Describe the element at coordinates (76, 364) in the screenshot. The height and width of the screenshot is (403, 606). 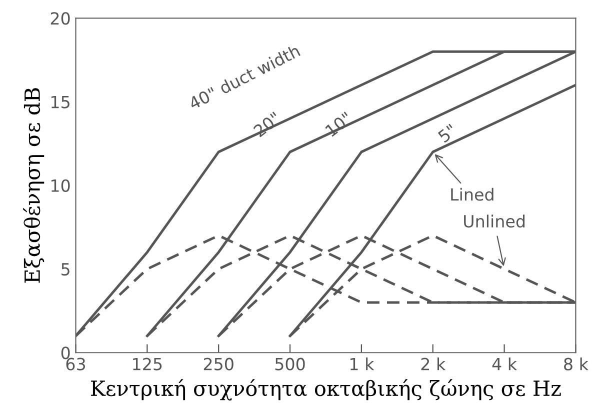
I see `x-tick-label: 63` at that location.